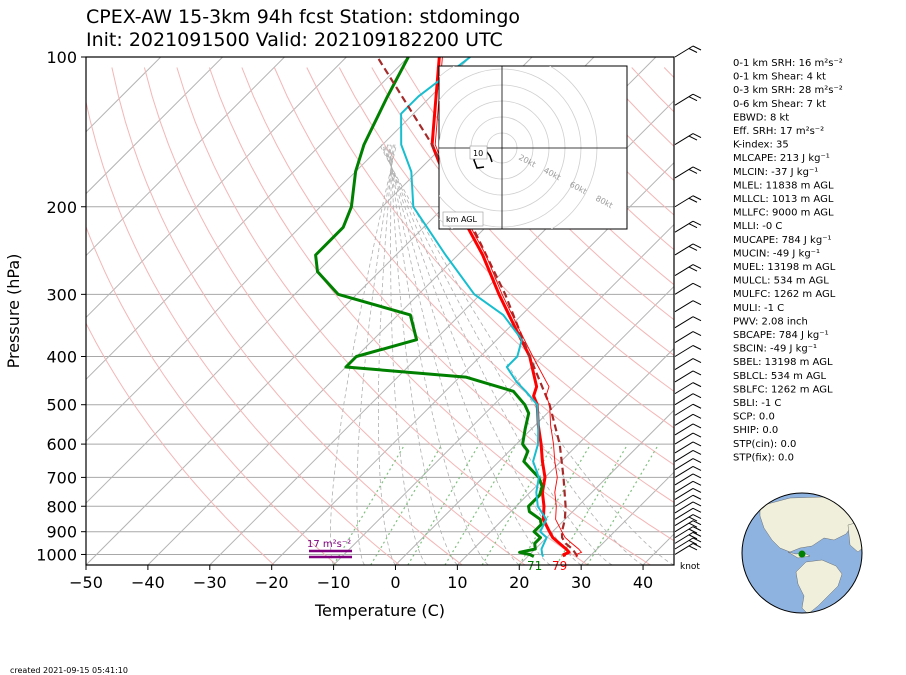 This screenshot has width=906, height=675. Describe the element at coordinates (478, 153) in the screenshot. I see `hodograph-height-label: 10` at that location.